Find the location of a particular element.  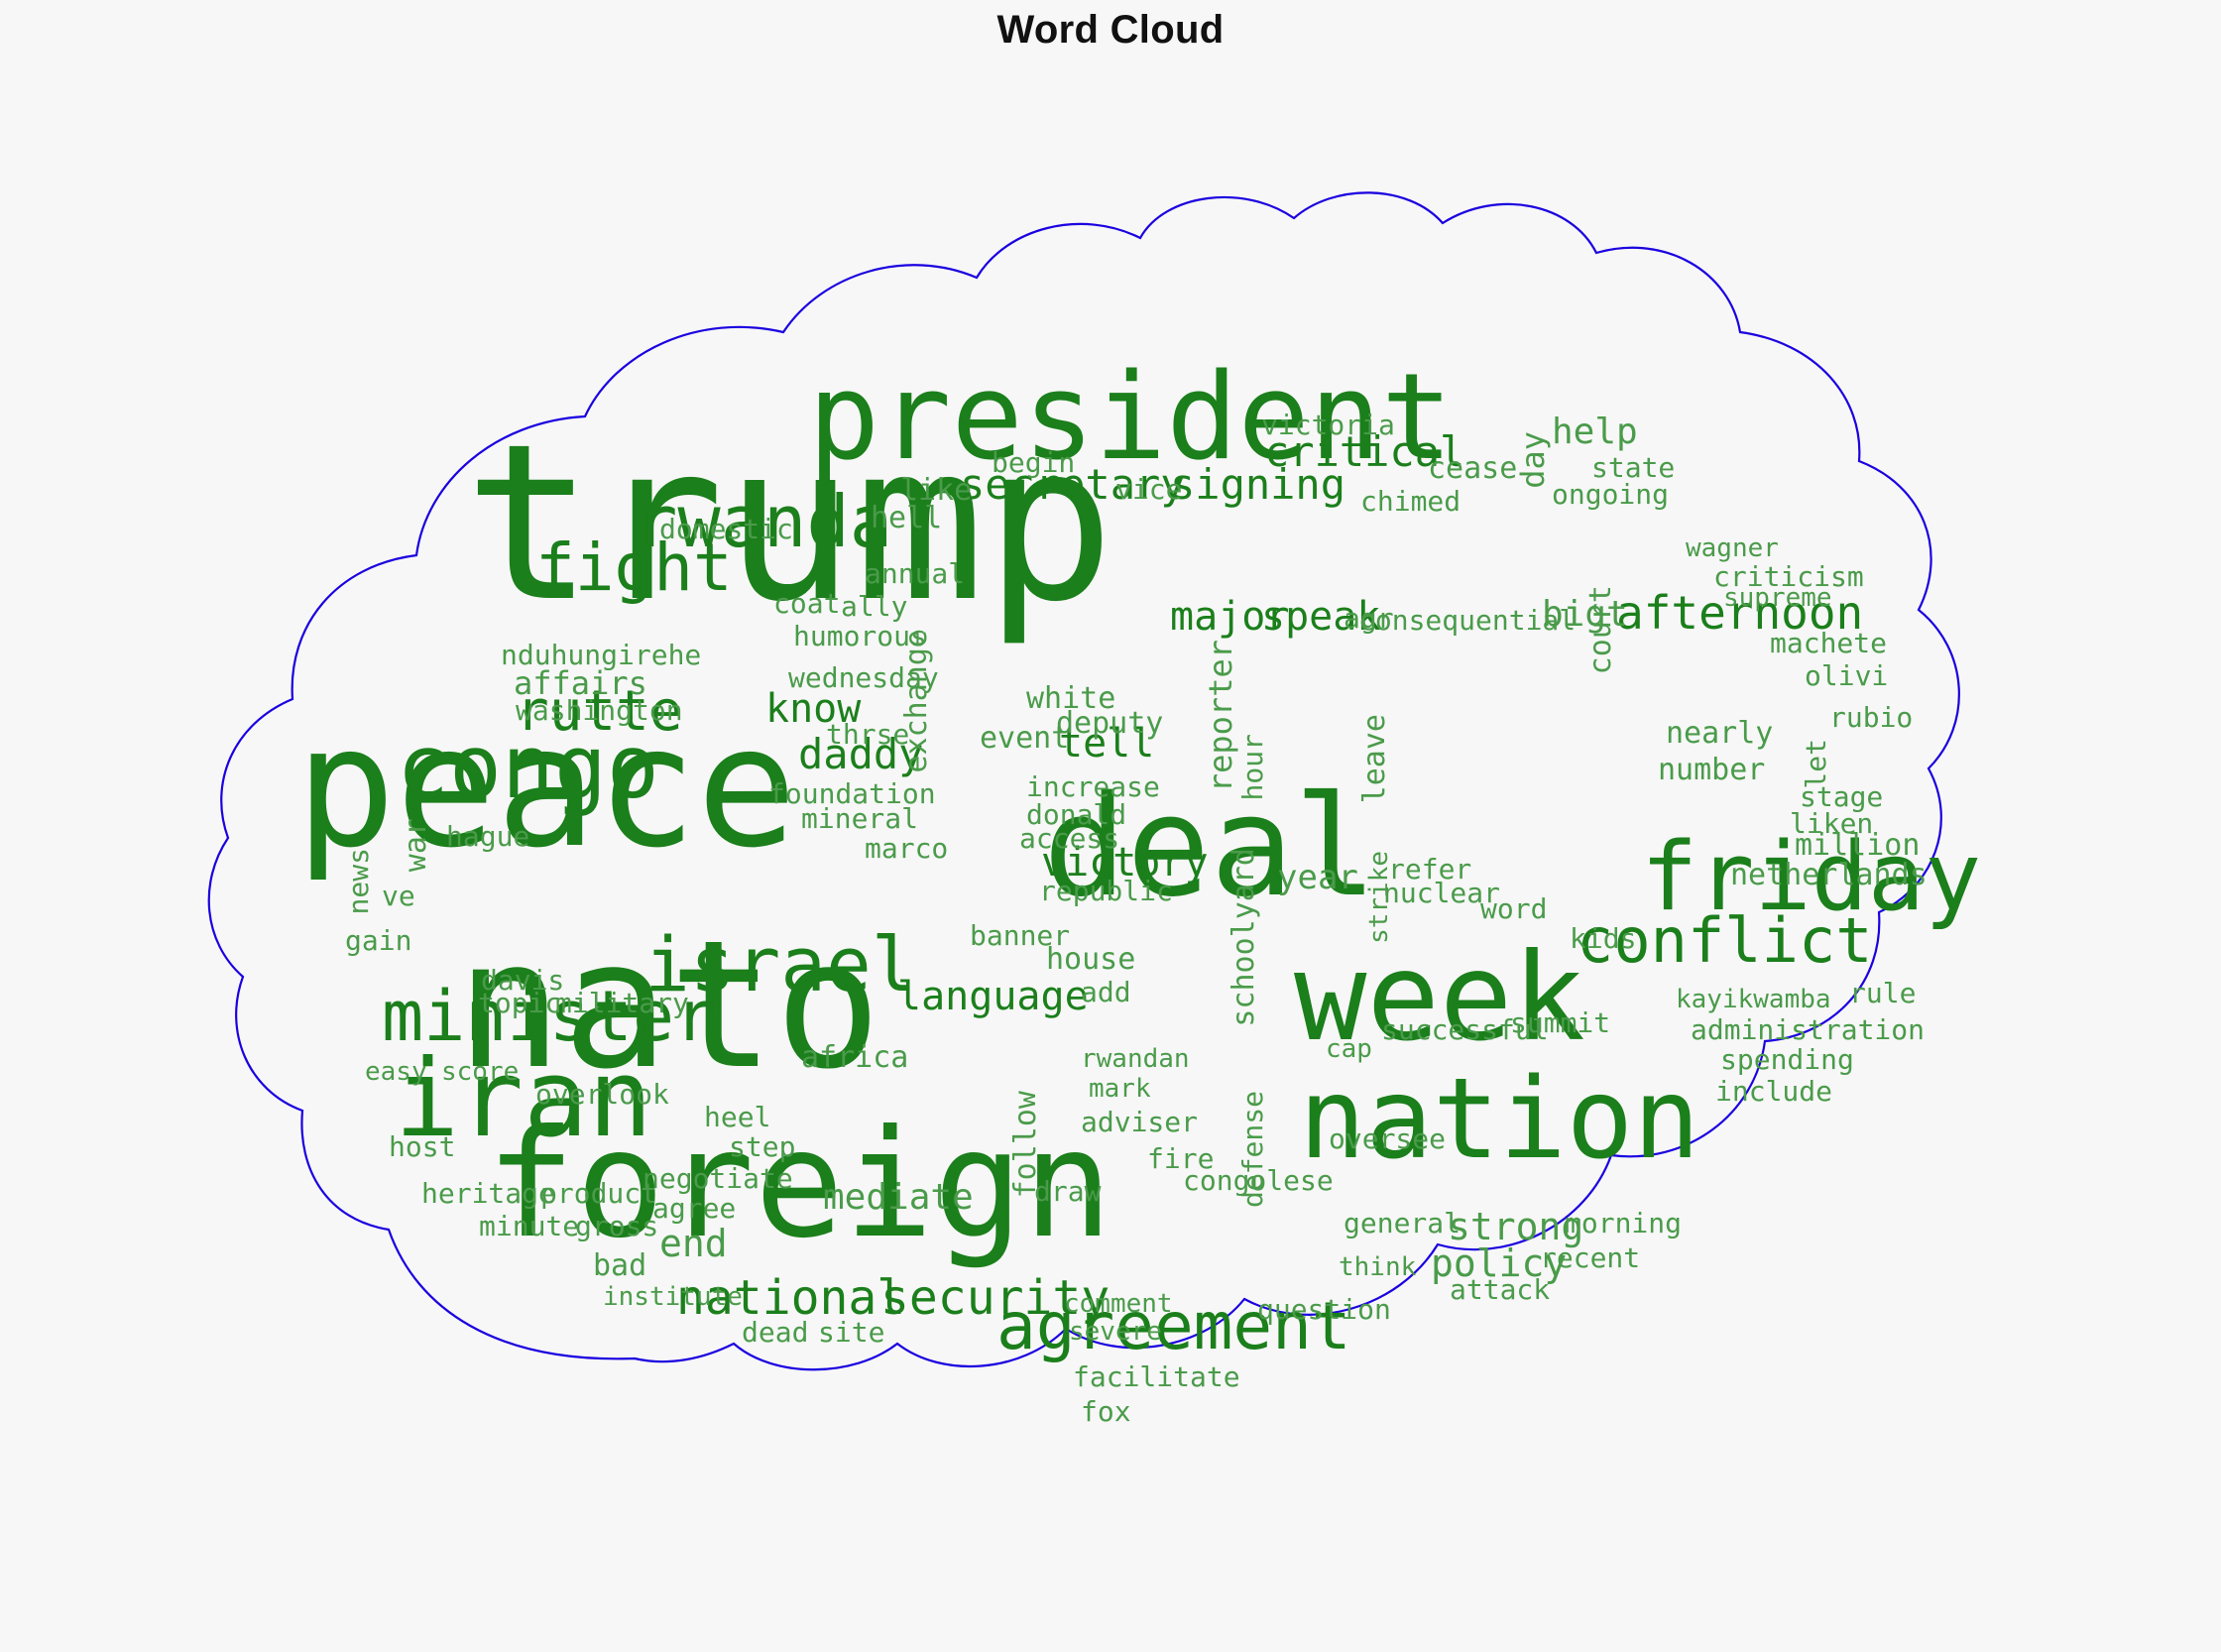

word-negotiate: negotiate is located at coordinates (718, 1178).